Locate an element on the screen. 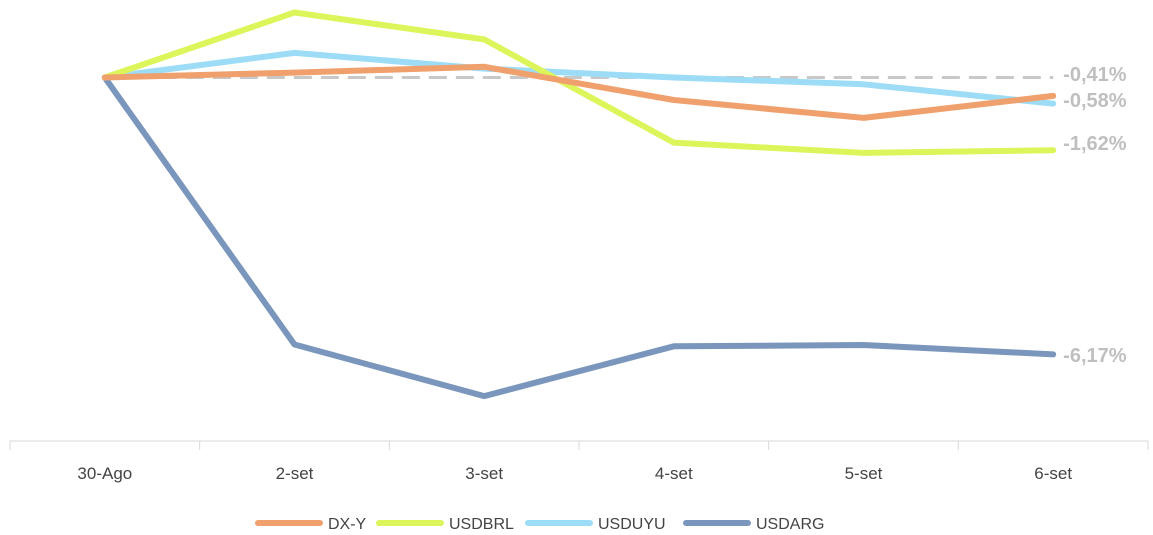  x-axis-ticks is located at coordinates (579, 445).